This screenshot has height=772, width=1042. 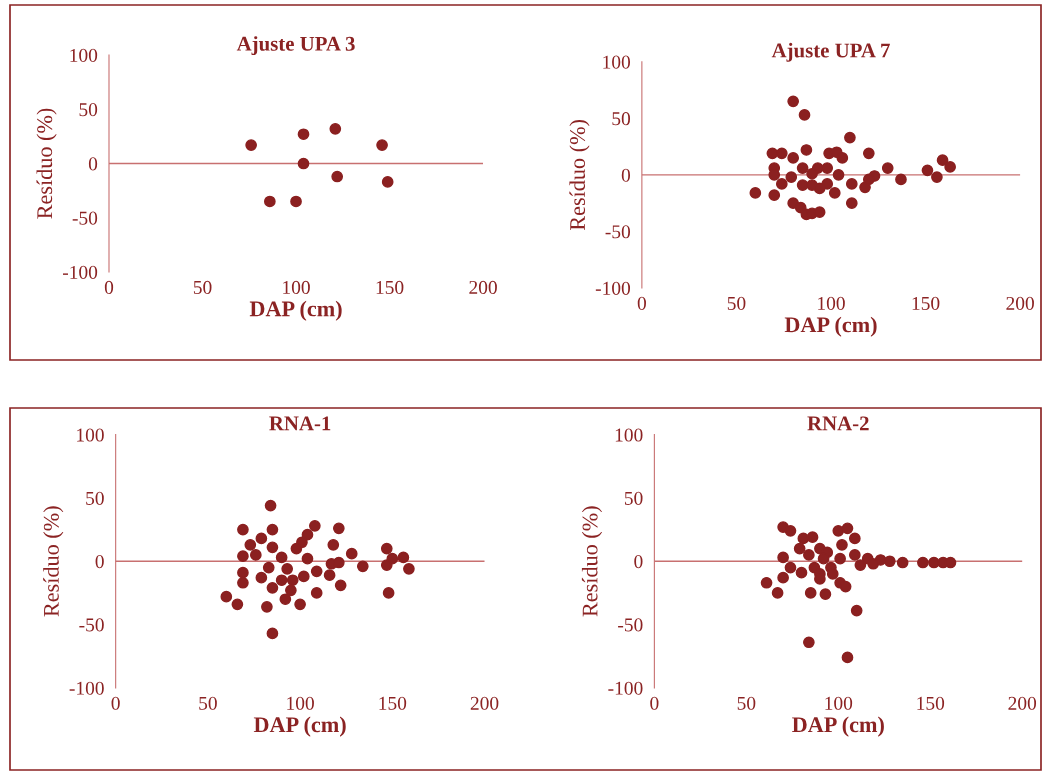 I want to click on chart-title: Ajuste UPA 7, so click(x=830, y=52).